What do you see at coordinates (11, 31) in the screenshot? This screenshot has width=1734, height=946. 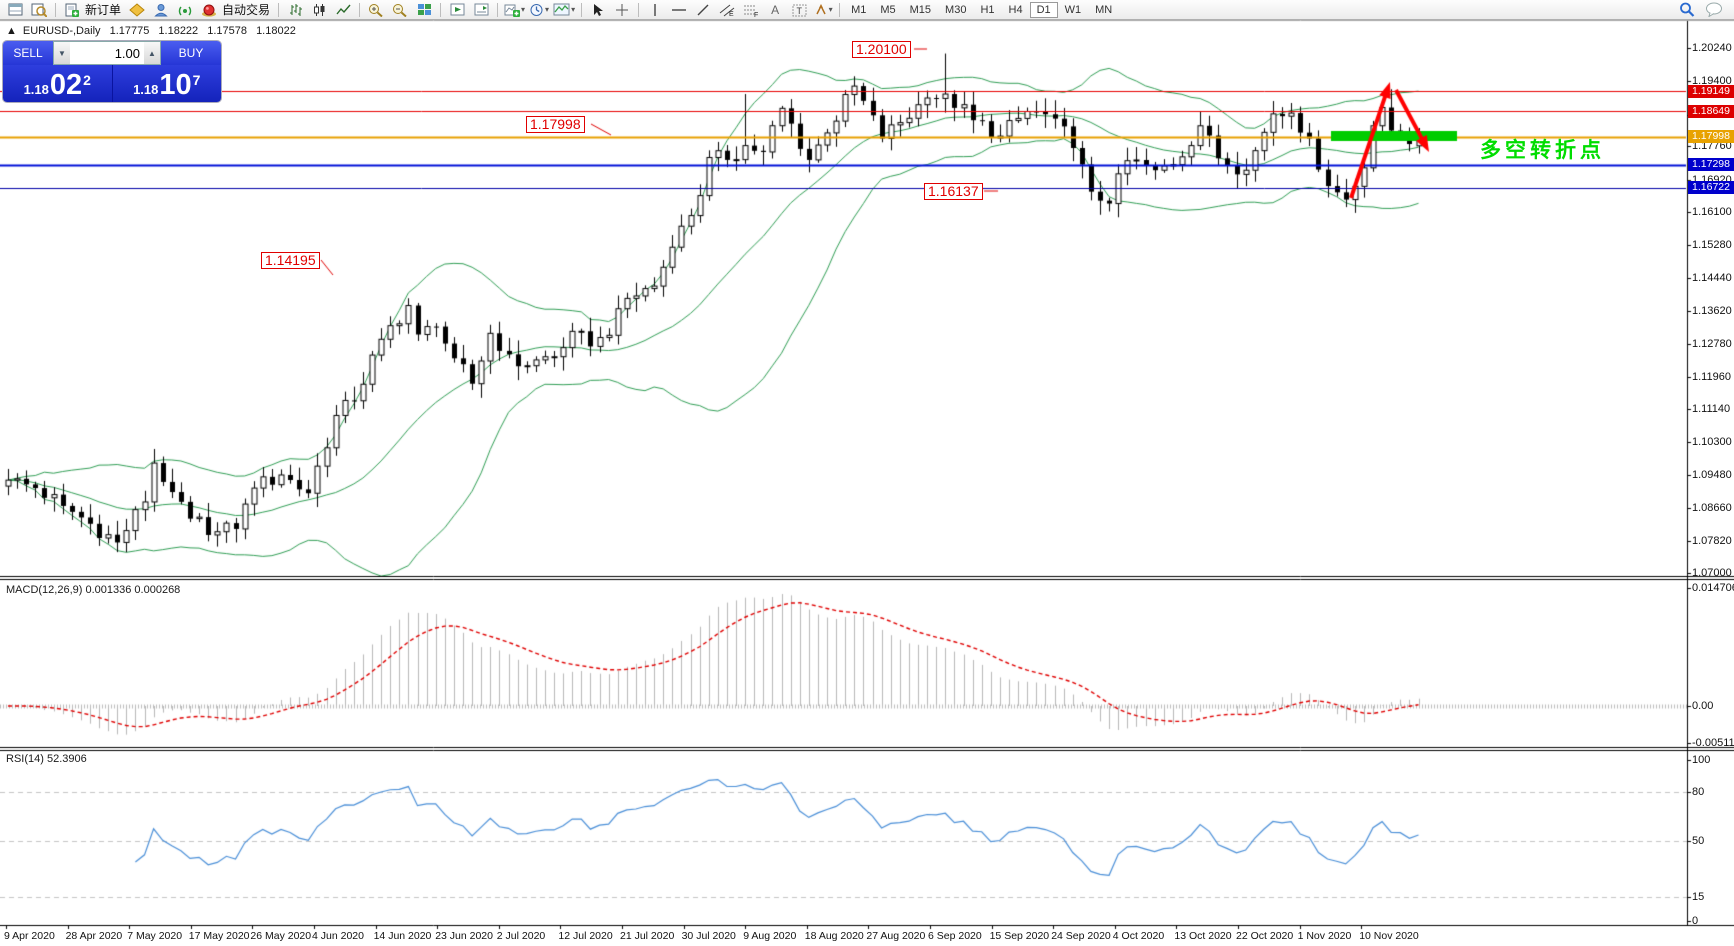 I see `collapse-arrow-icon: ▲` at bounding box center [11, 31].